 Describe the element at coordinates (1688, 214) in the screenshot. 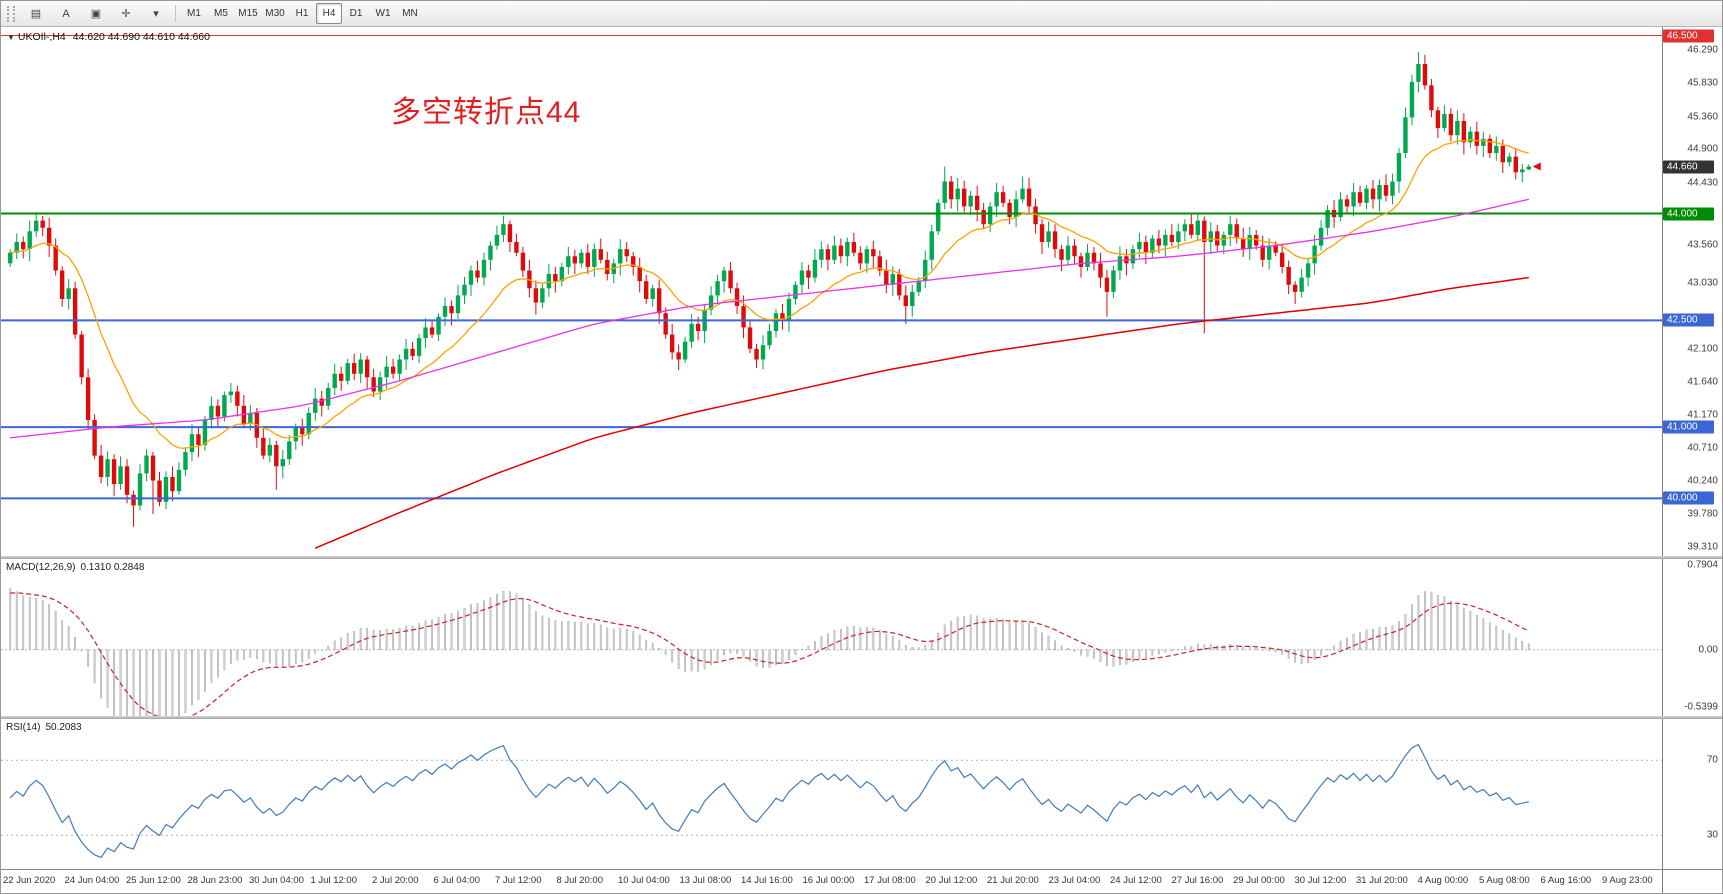

I see `price-axis-label: 44.000` at that location.